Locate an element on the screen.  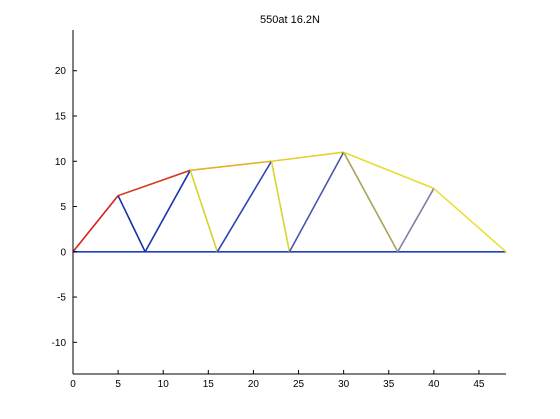
y-tick-label: -10 is located at coordinates (59, 343).